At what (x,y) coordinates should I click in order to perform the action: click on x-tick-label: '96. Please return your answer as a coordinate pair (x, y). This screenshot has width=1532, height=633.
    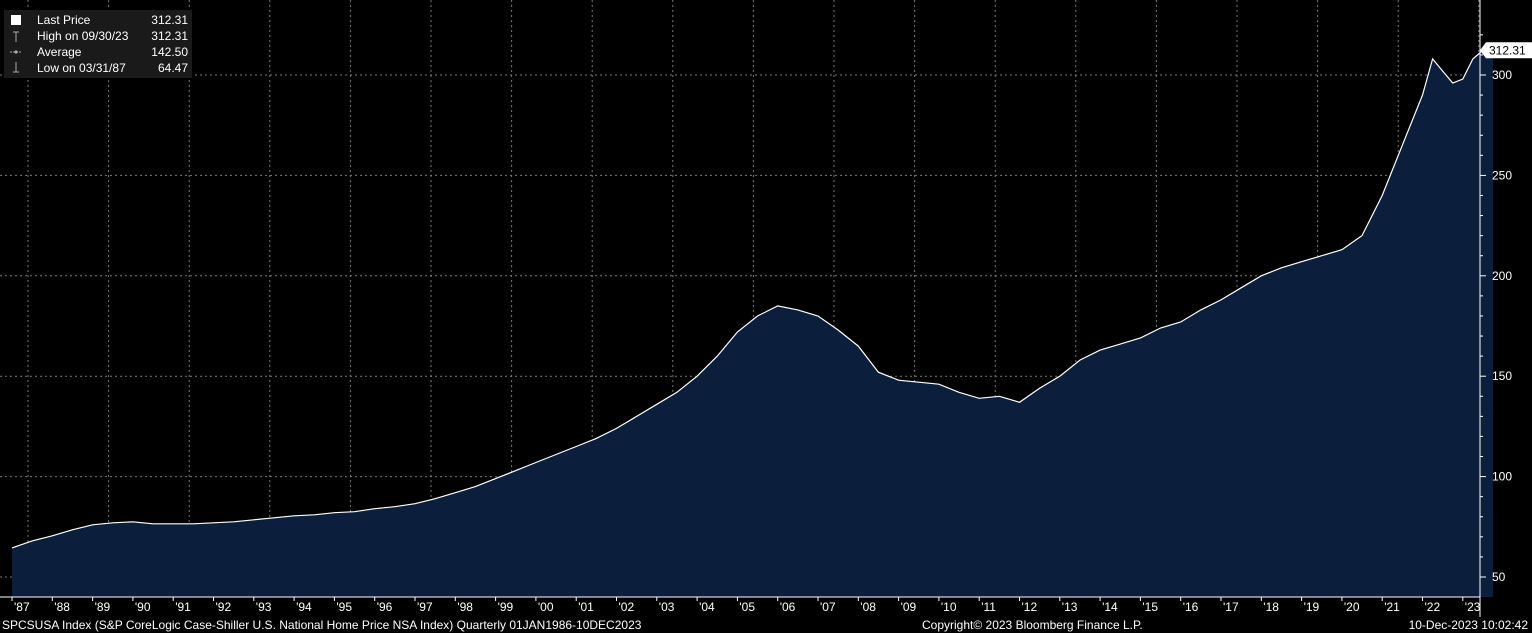
    Looking at the image, I should click on (385, 607).